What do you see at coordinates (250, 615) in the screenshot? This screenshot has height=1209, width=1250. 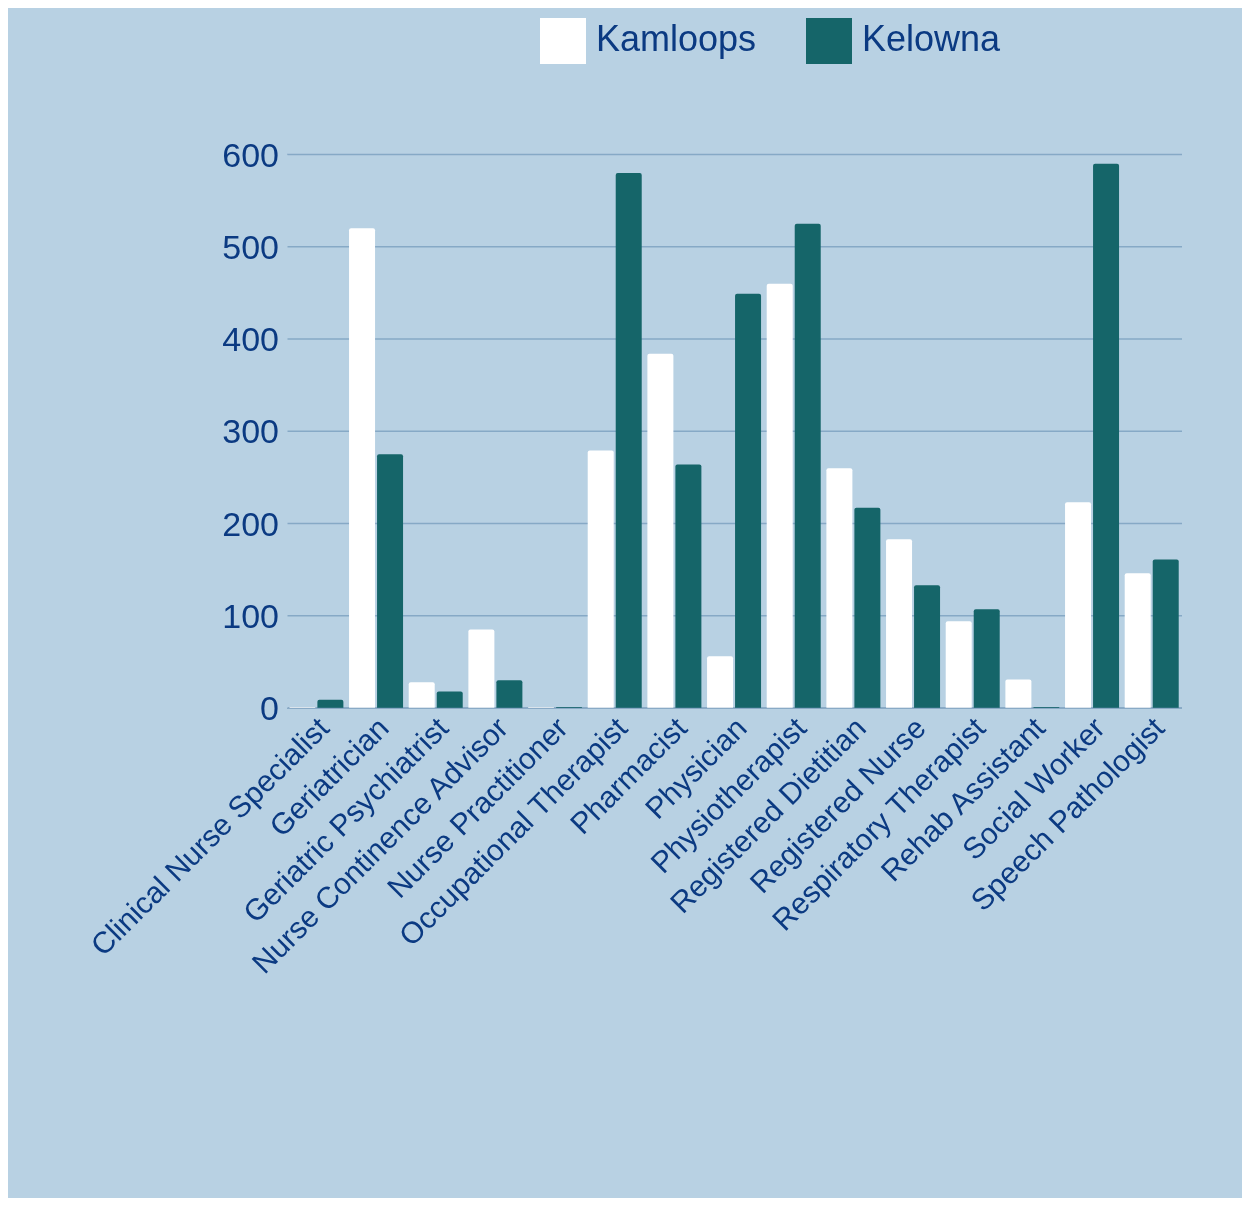 I see `y-tick-label: 100` at bounding box center [250, 615].